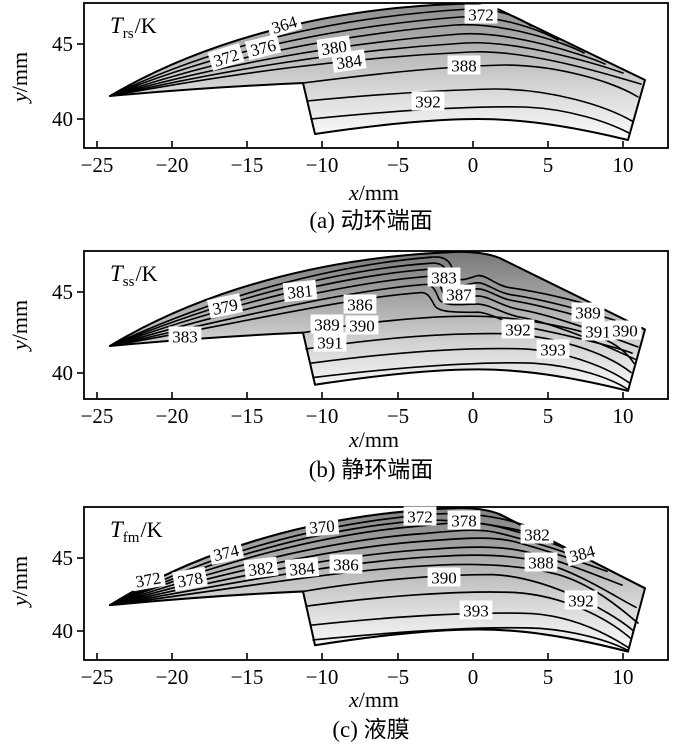 The height and width of the screenshot is (747, 682). I want to click on contour-label-value: 370, so click(322, 526).